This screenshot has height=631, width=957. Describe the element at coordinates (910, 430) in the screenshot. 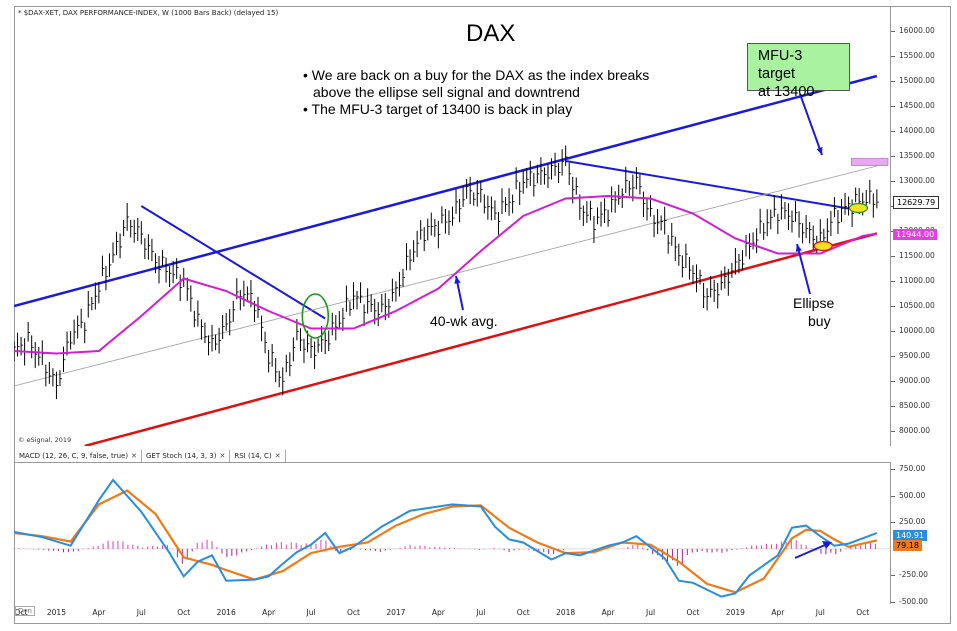

I see `price-tick-label: 8000.00` at that location.